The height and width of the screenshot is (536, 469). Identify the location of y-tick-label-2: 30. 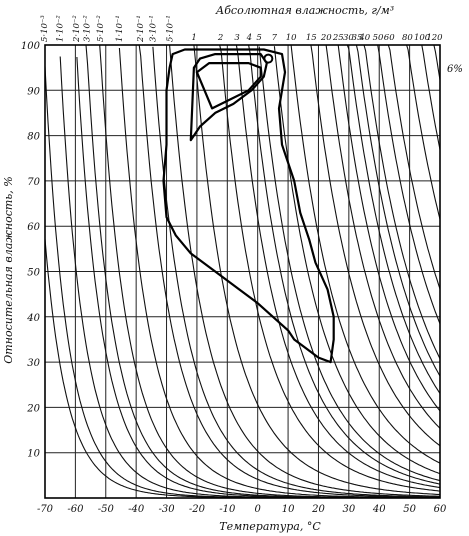
(33, 363).